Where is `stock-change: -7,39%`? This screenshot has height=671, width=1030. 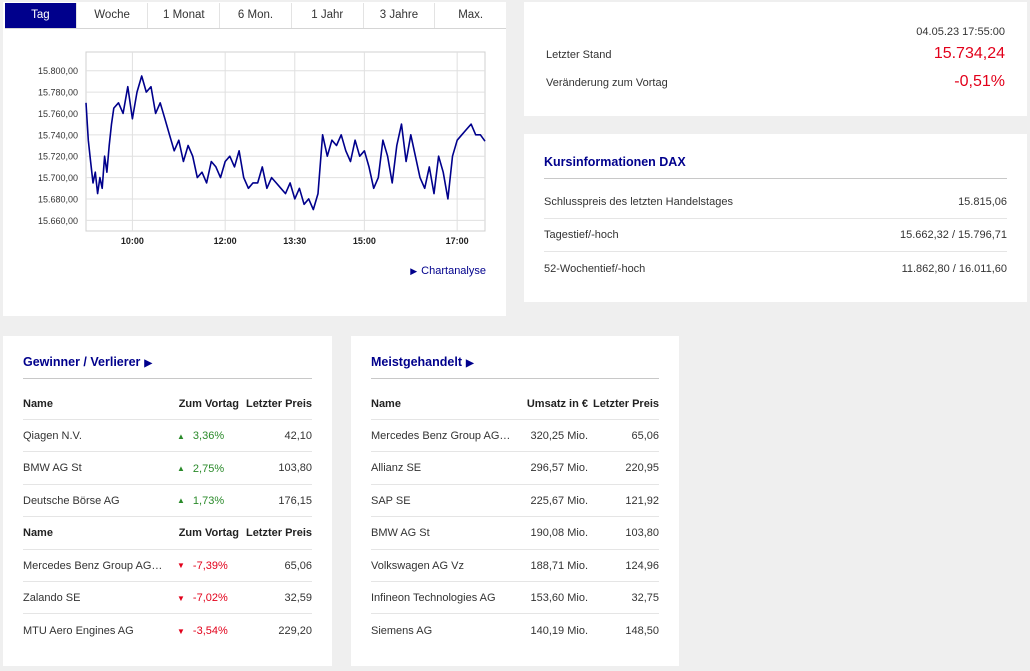
stock-change: -7,39% is located at coordinates (210, 565).